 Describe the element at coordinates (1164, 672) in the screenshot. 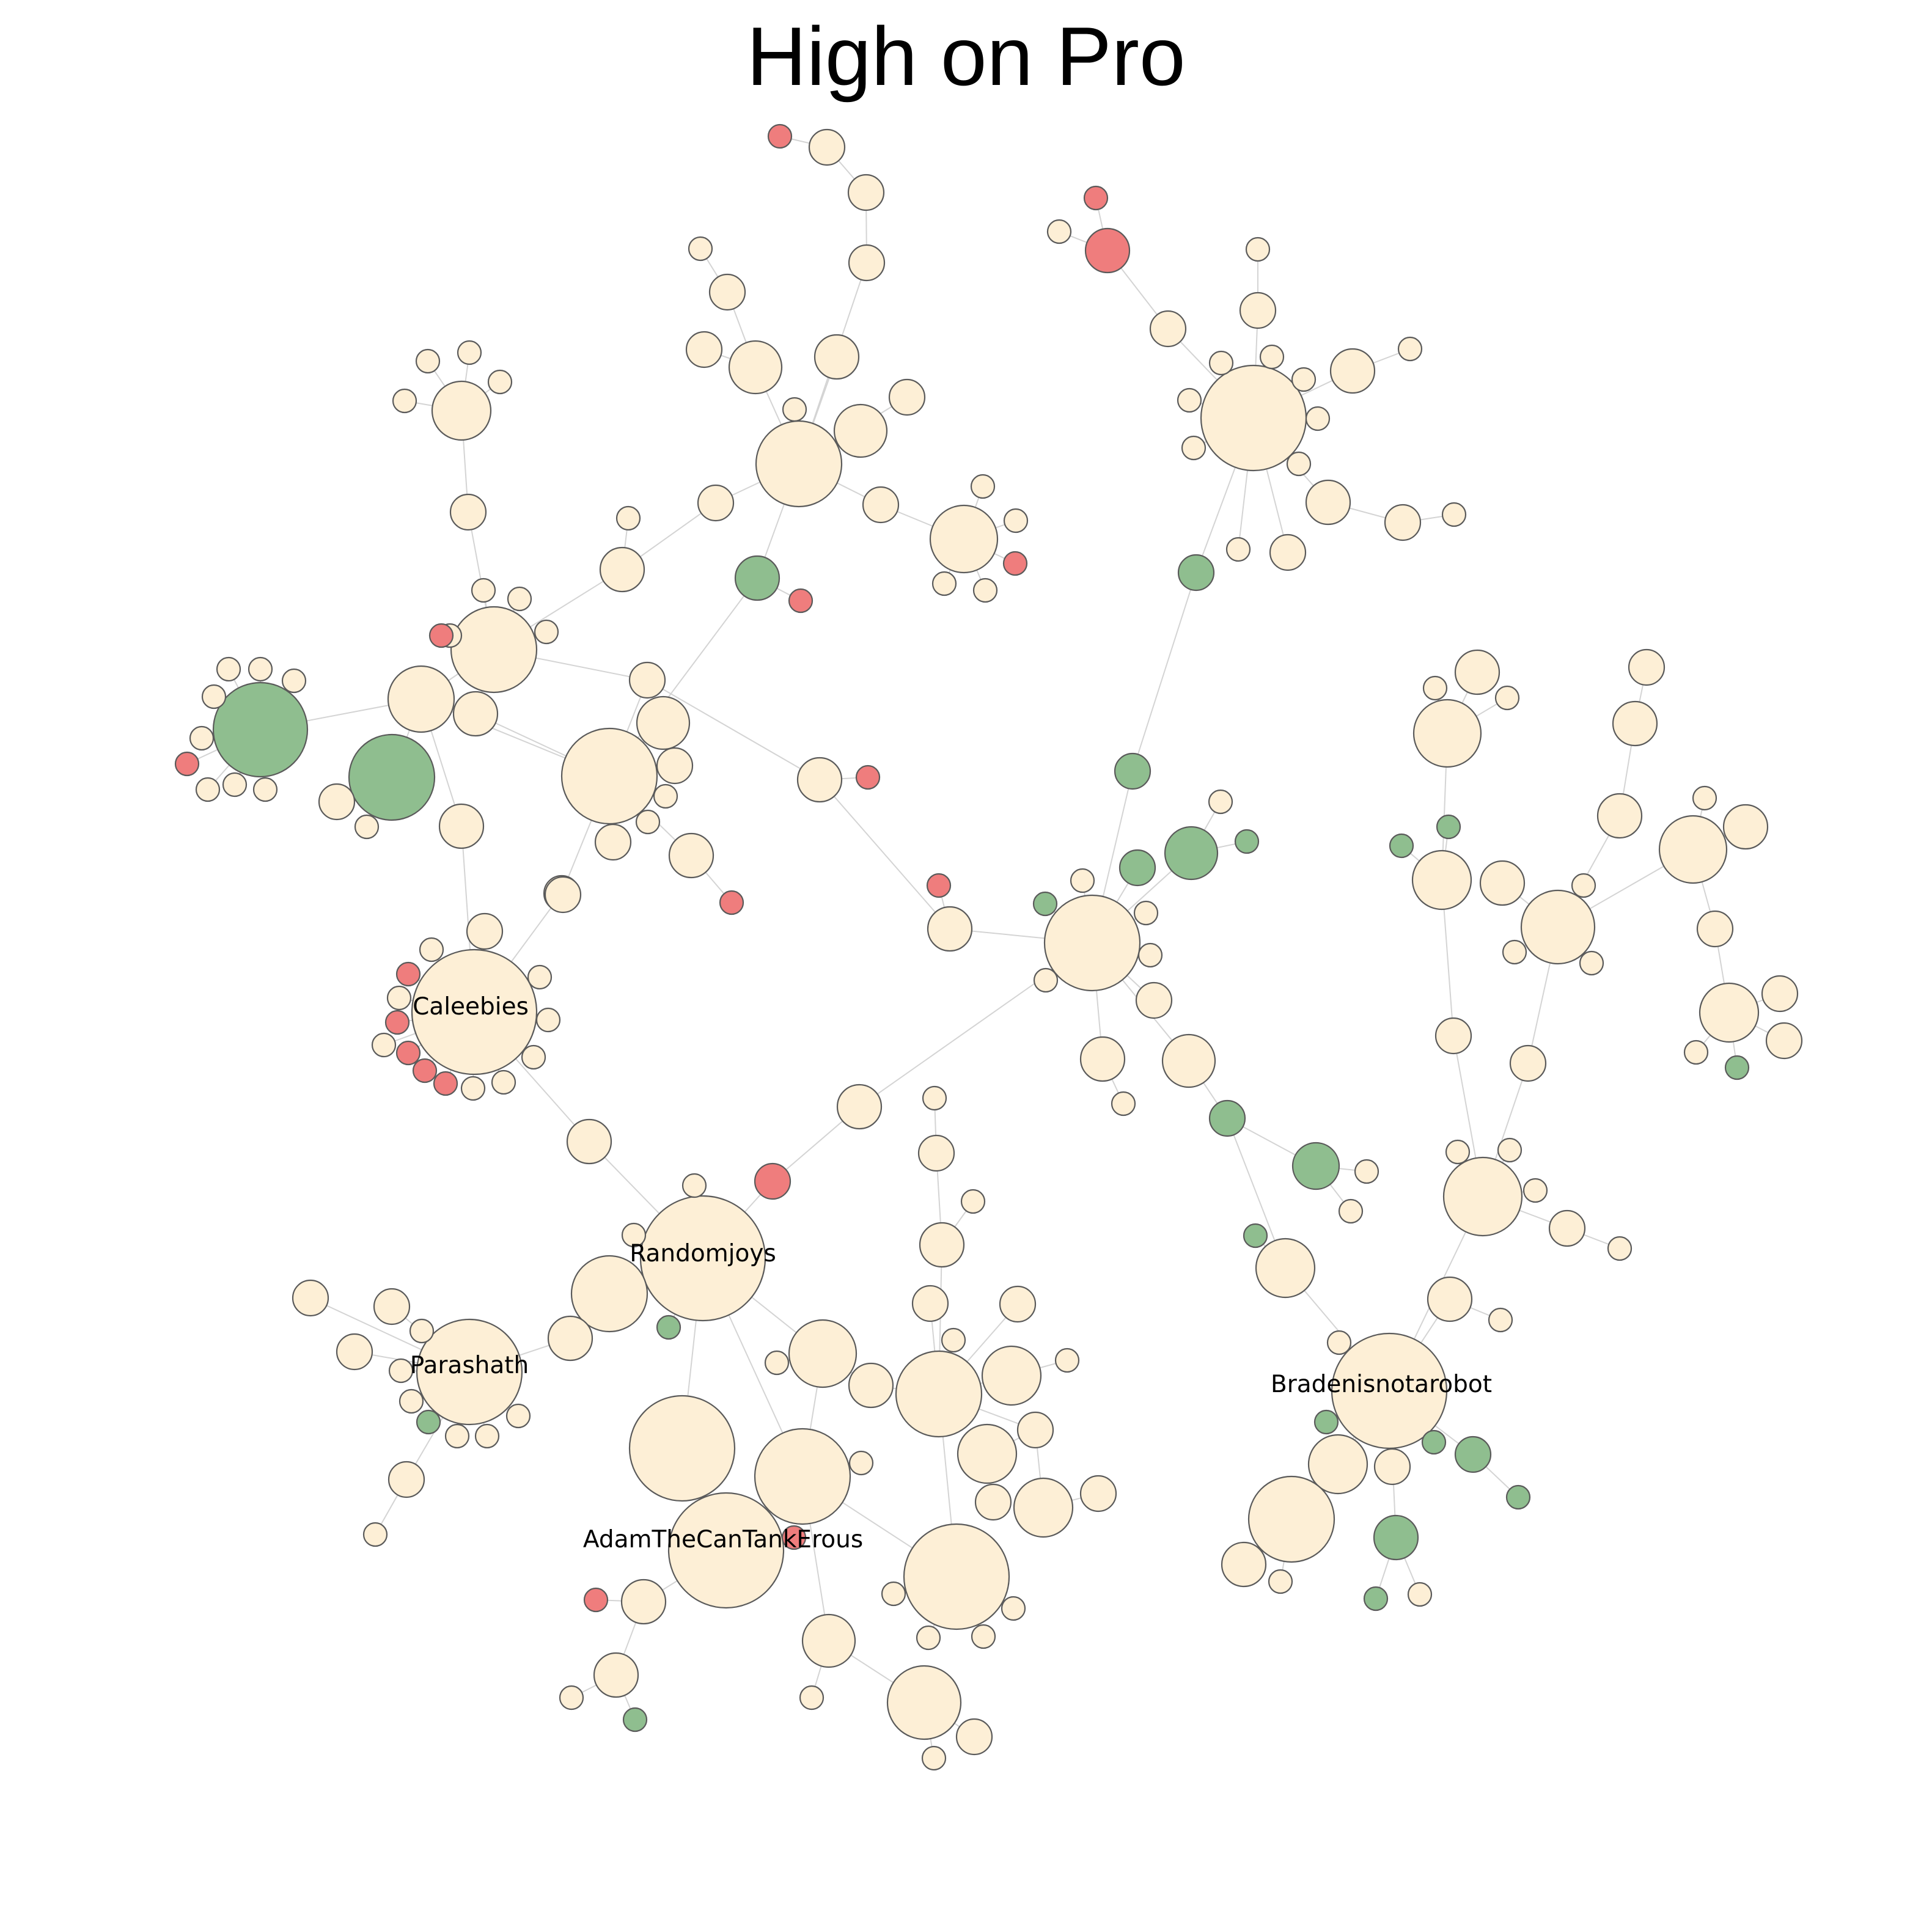

I see `graph-edge` at that location.